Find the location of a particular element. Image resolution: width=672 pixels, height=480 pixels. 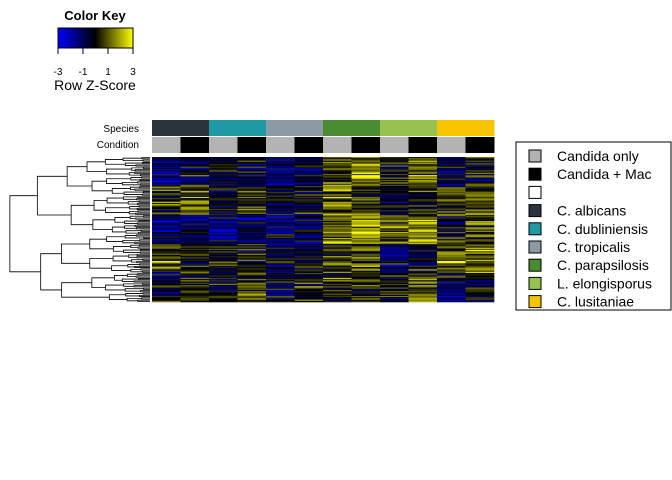

condition-annotation-cell is located at coordinates (451, 145).